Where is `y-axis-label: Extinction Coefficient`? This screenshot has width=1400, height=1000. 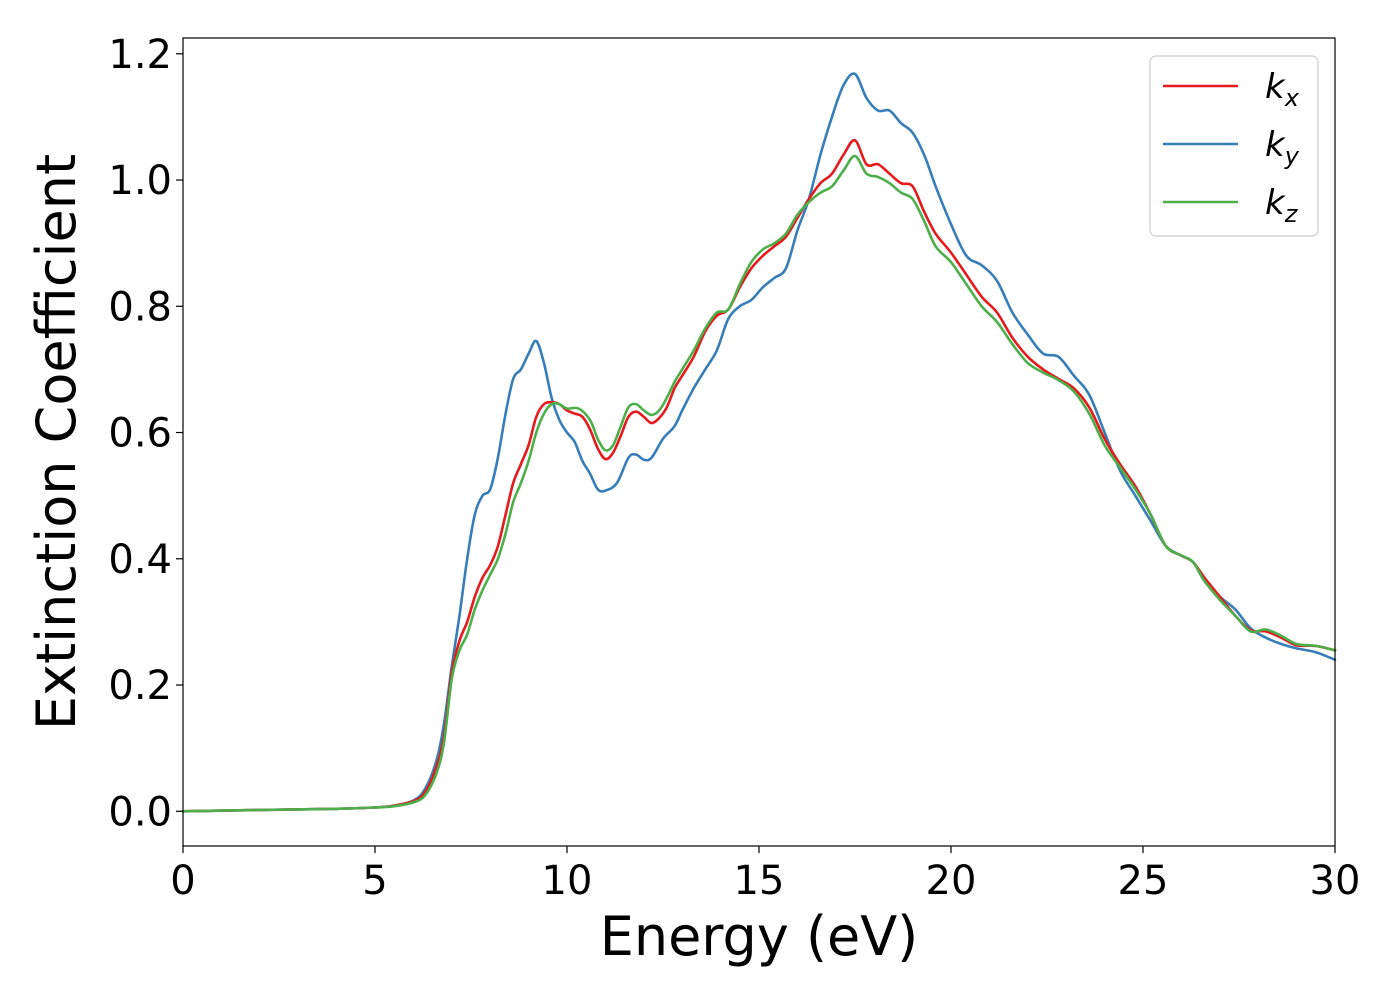 y-axis-label: Extinction Coefficient is located at coordinates (56, 442).